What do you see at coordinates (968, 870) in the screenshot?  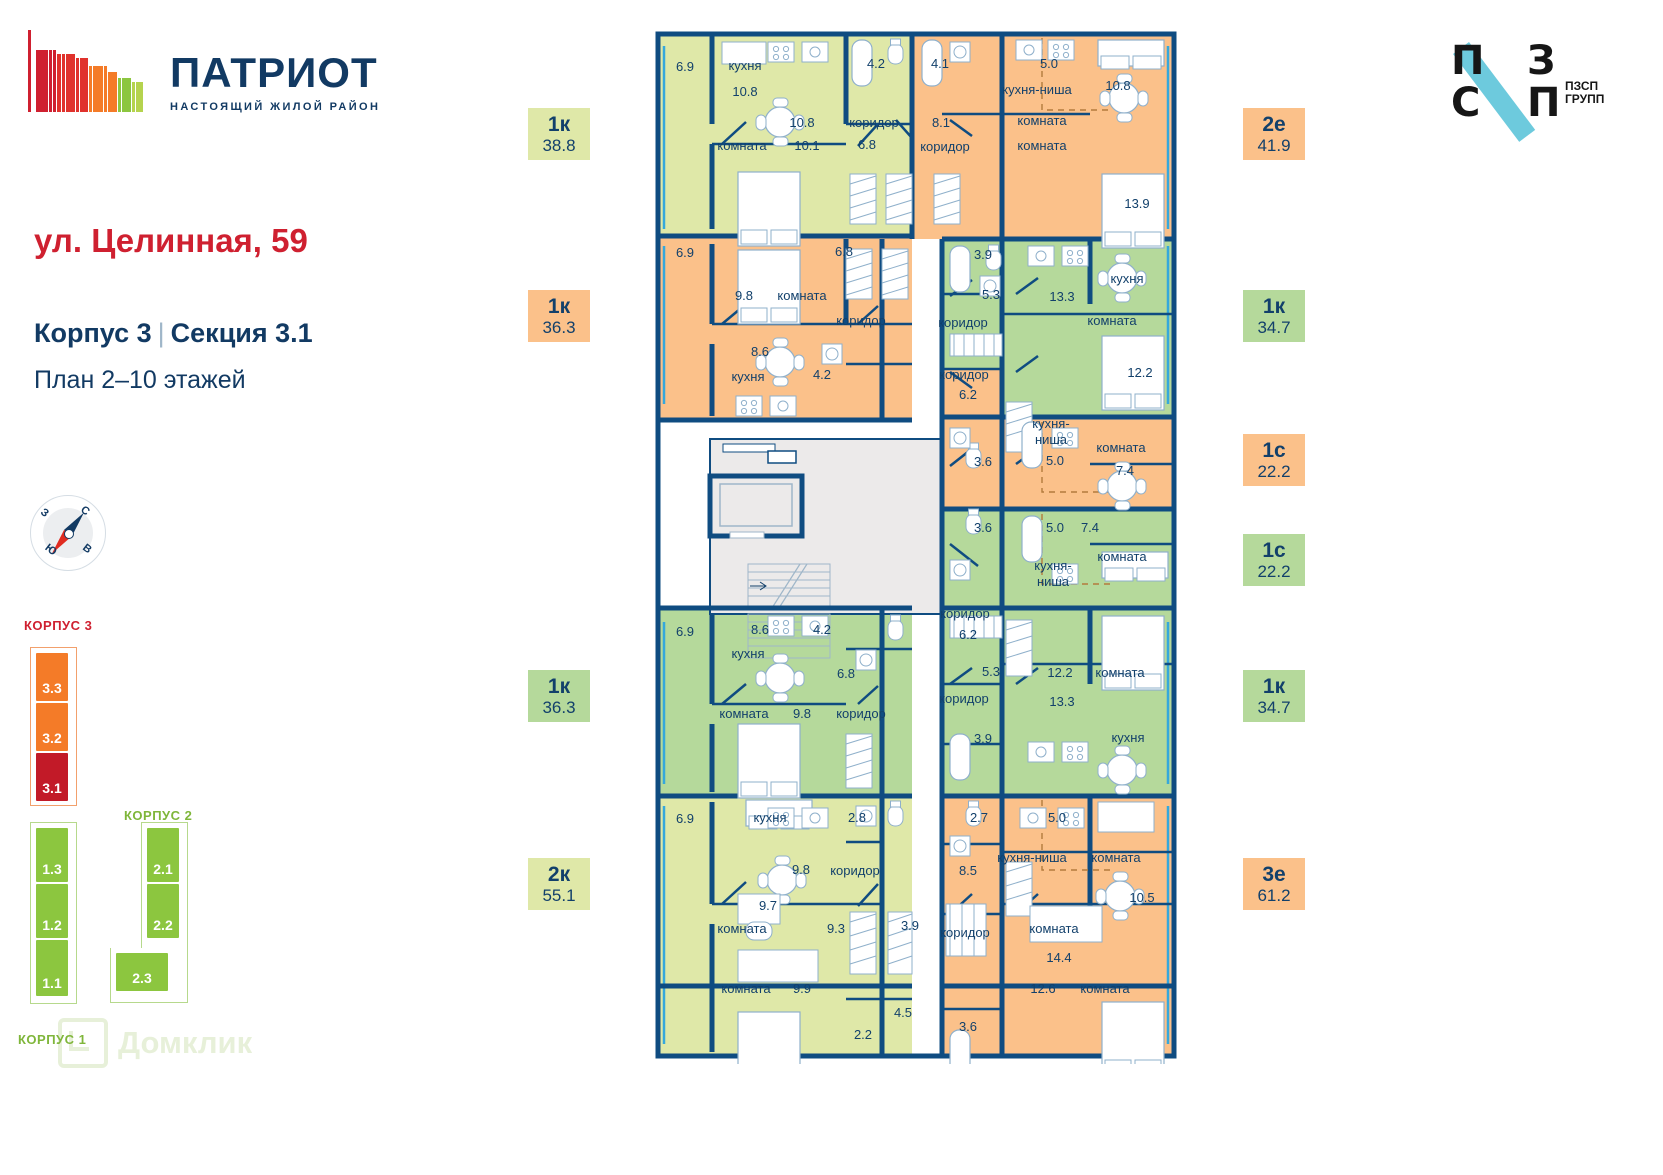 I see `room-label: 8.5` at bounding box center [968, 870].